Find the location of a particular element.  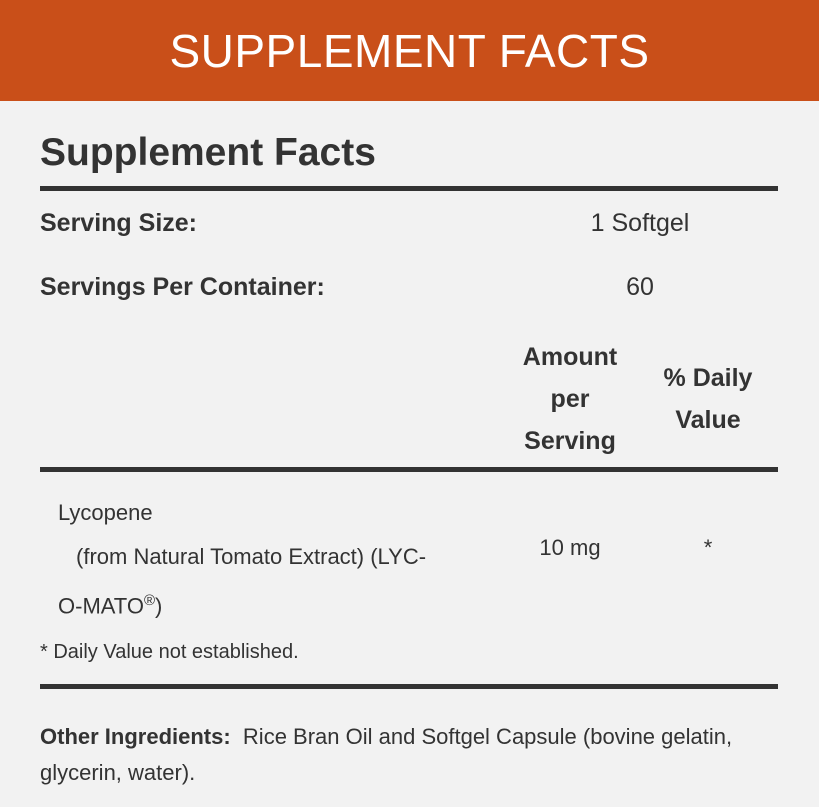

header-line: % Daily is located at coordinates (708, 378).